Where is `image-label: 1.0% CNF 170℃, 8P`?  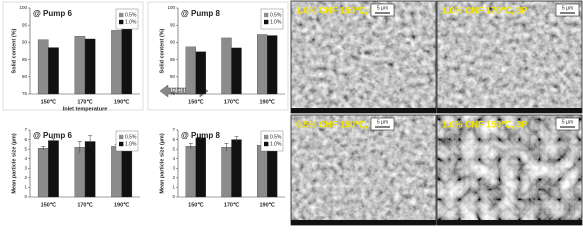 image-label: 1.0% CNF 170℃, 8P is located at coordinates (484, 10).